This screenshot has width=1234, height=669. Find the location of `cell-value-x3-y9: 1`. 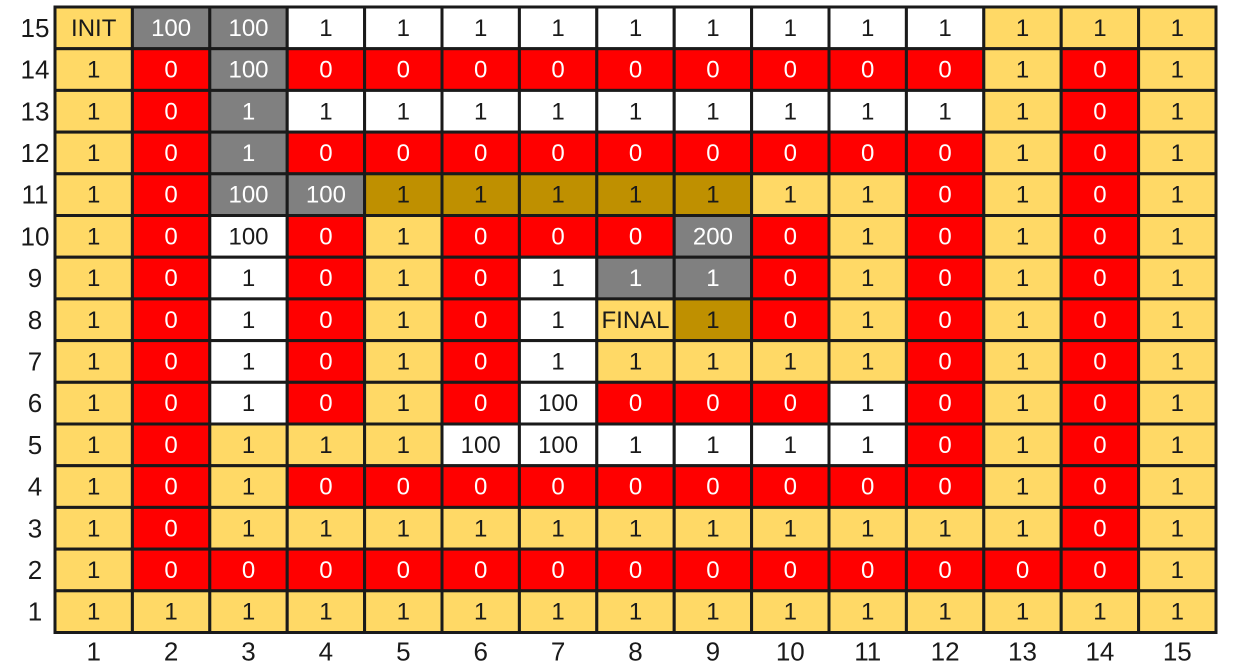

cell-value-x3-y9: 1 is located at coordinates (248, 278).